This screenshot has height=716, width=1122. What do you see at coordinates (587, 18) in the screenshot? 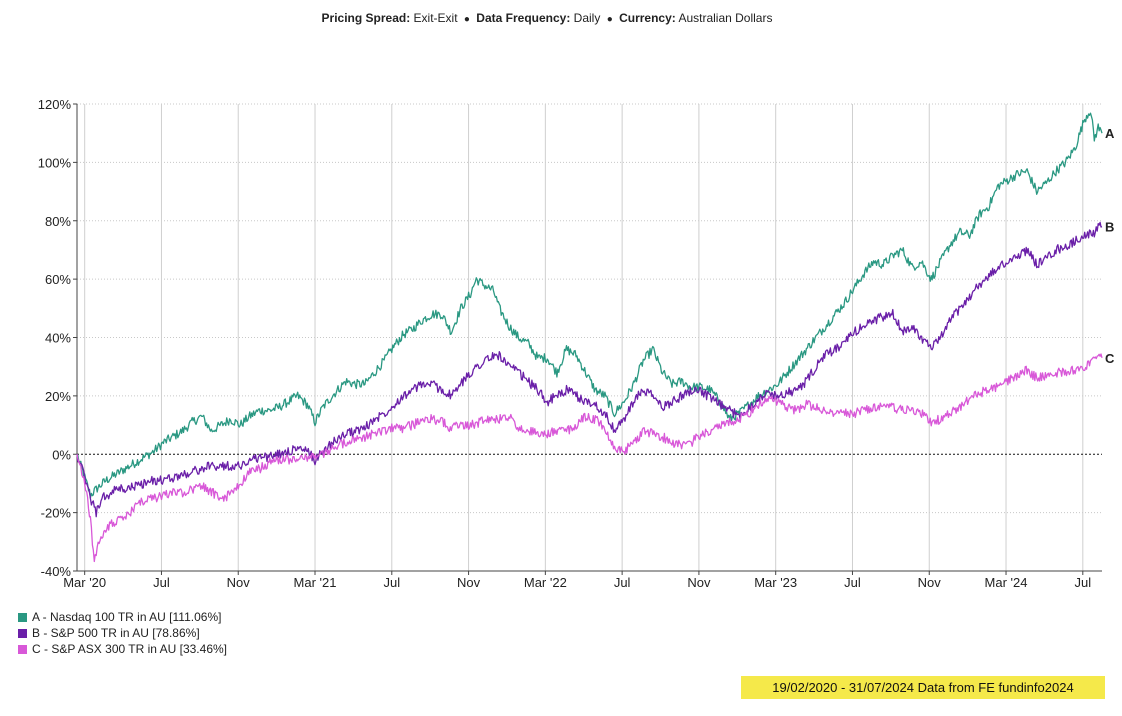
I see `data-frequency-value: Daily` at bounding box center [587, 18].